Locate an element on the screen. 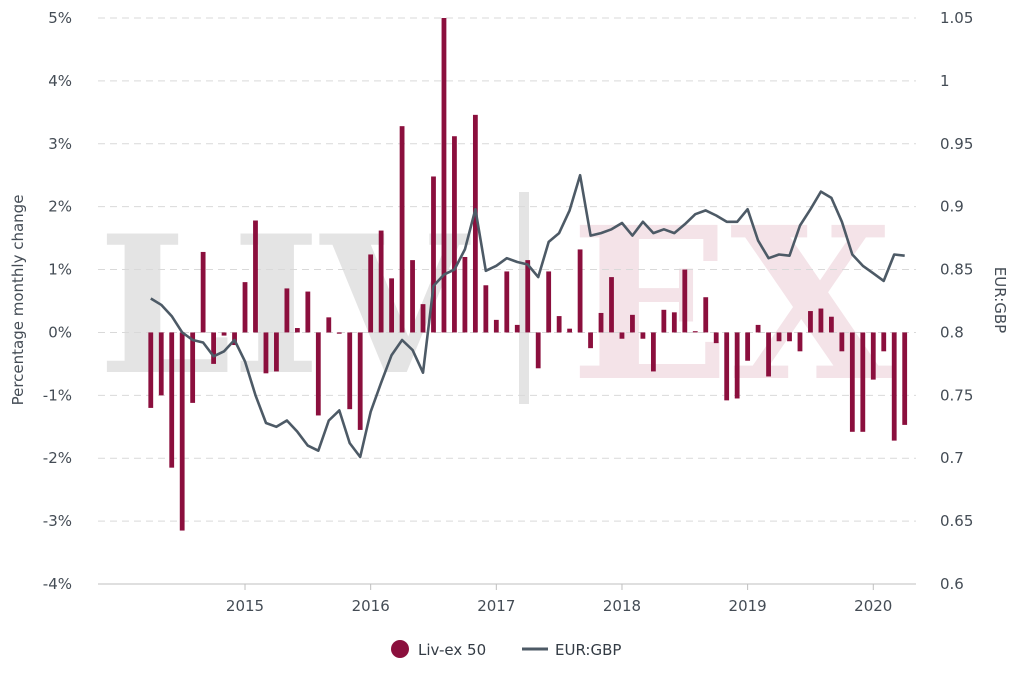 The width and height of the screenshot is (1024, 683). right-tick-label: 1 is located at coordinates (945, 81).